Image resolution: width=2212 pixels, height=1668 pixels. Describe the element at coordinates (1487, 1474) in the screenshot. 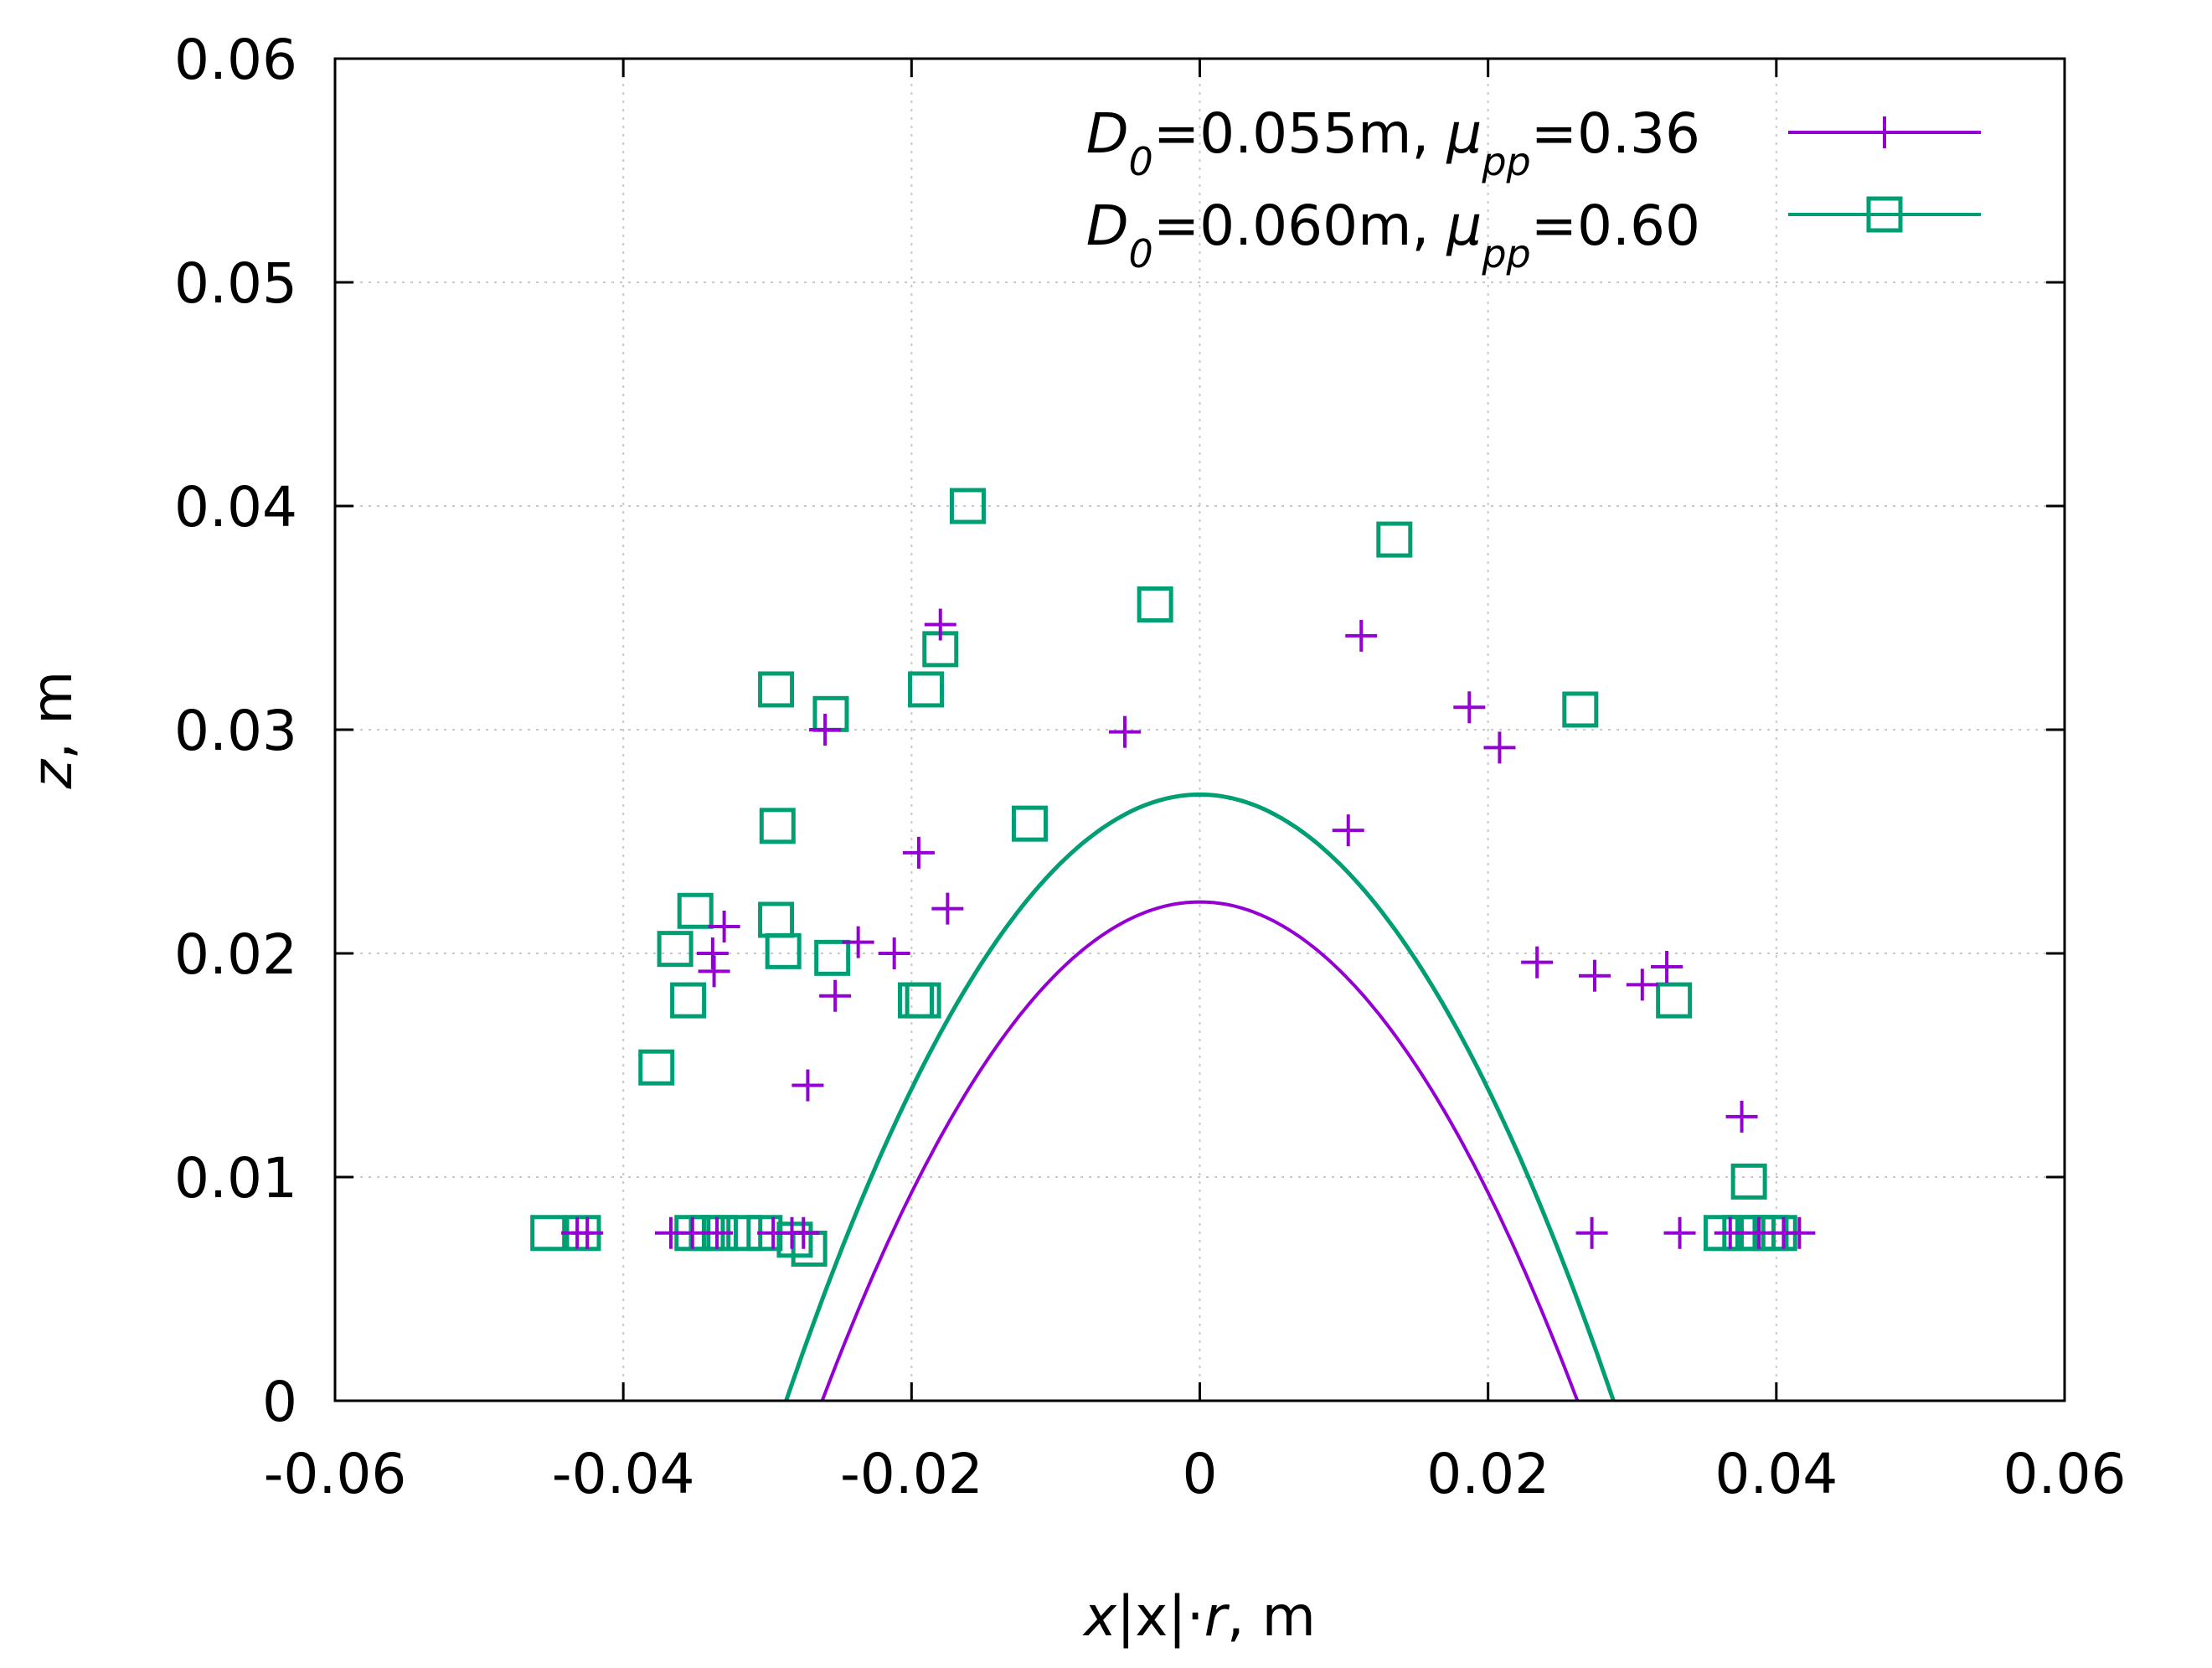

I see `x-tick-label: 0.02` at that location.